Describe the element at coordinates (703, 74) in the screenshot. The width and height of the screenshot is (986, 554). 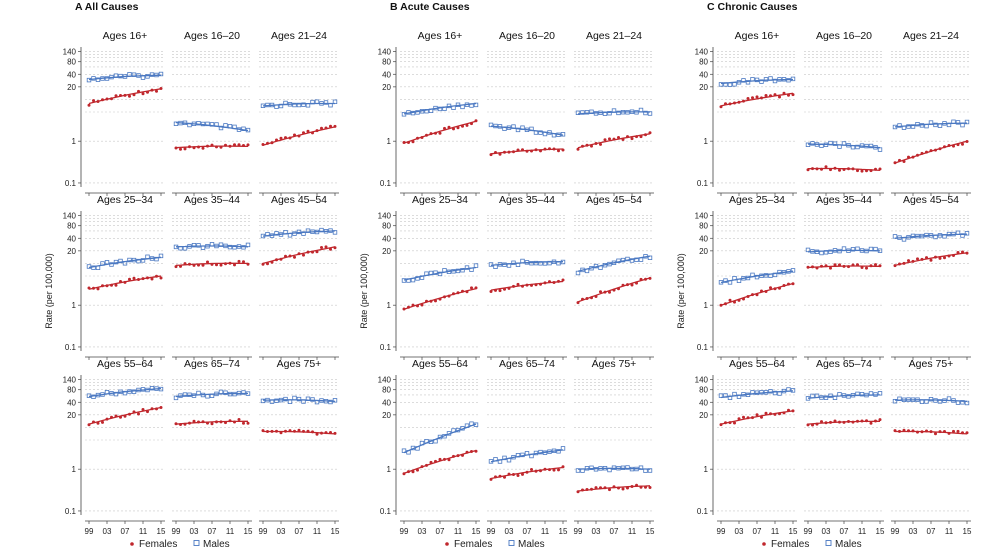
I see `y-tick-label: 40` at that location.